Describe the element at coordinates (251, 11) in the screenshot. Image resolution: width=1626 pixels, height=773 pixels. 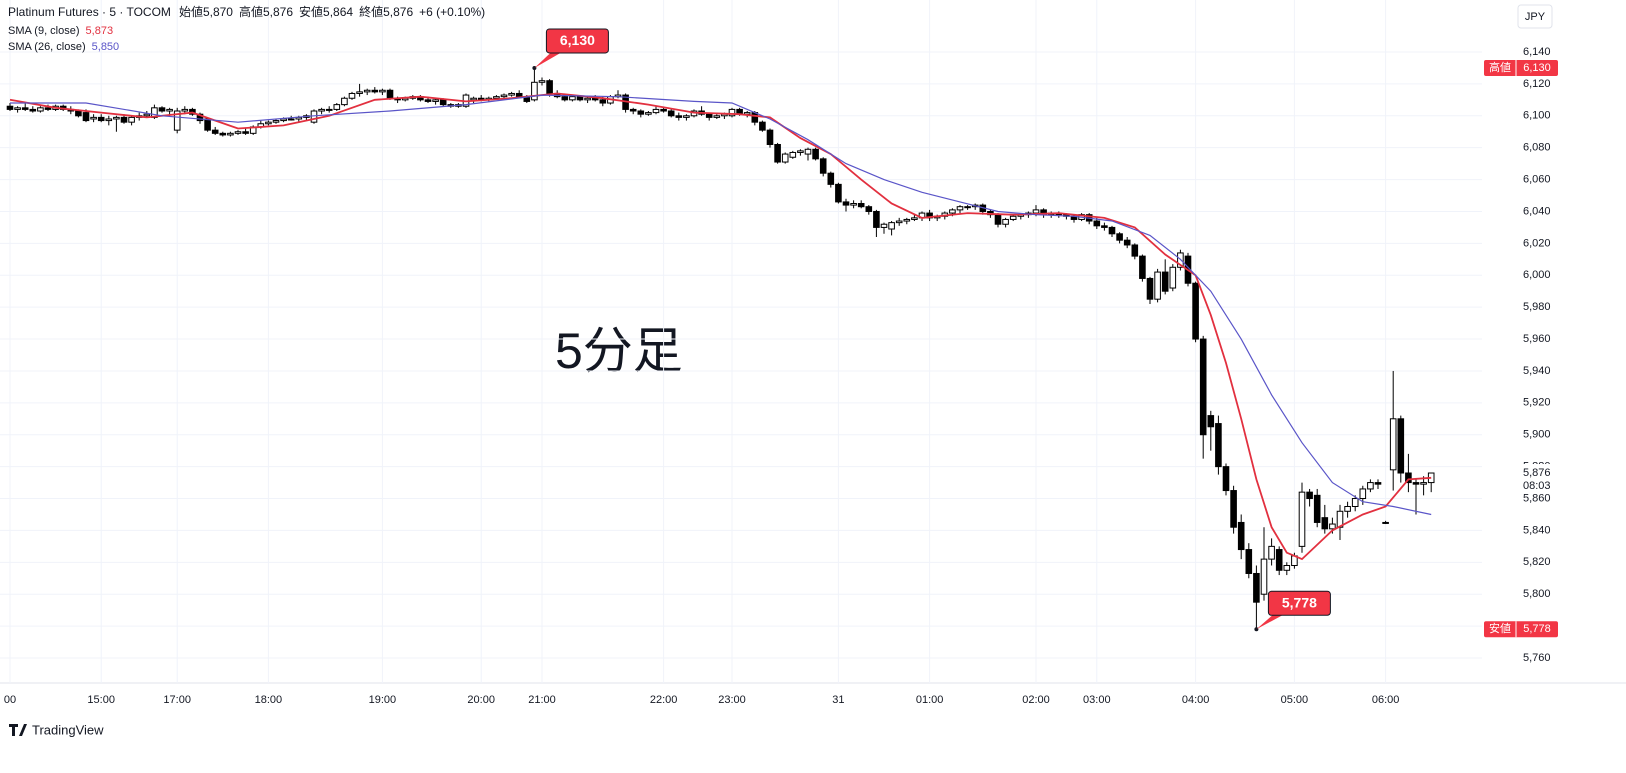
I see `legend-ohlc-name: 高値` at that location.